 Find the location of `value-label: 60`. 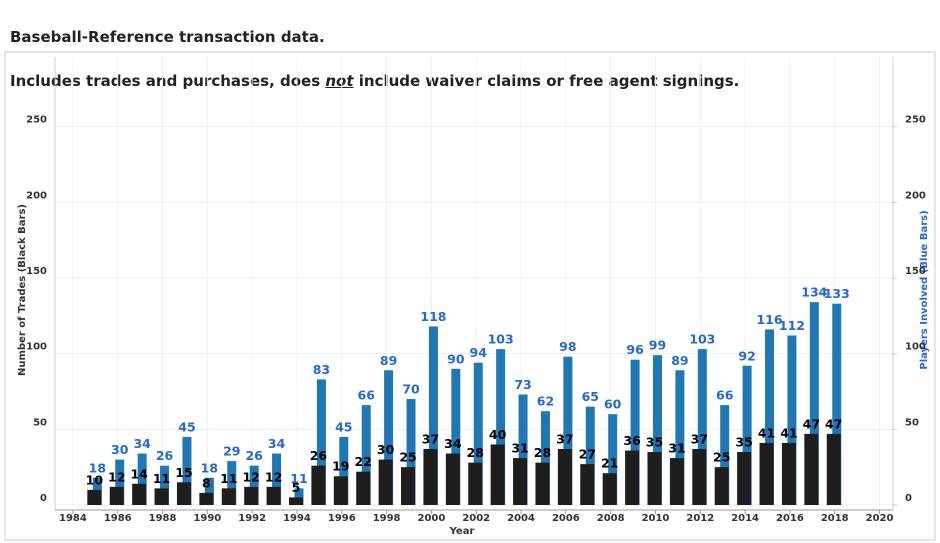

value-label: 60 is located at coordinates (613, 404).